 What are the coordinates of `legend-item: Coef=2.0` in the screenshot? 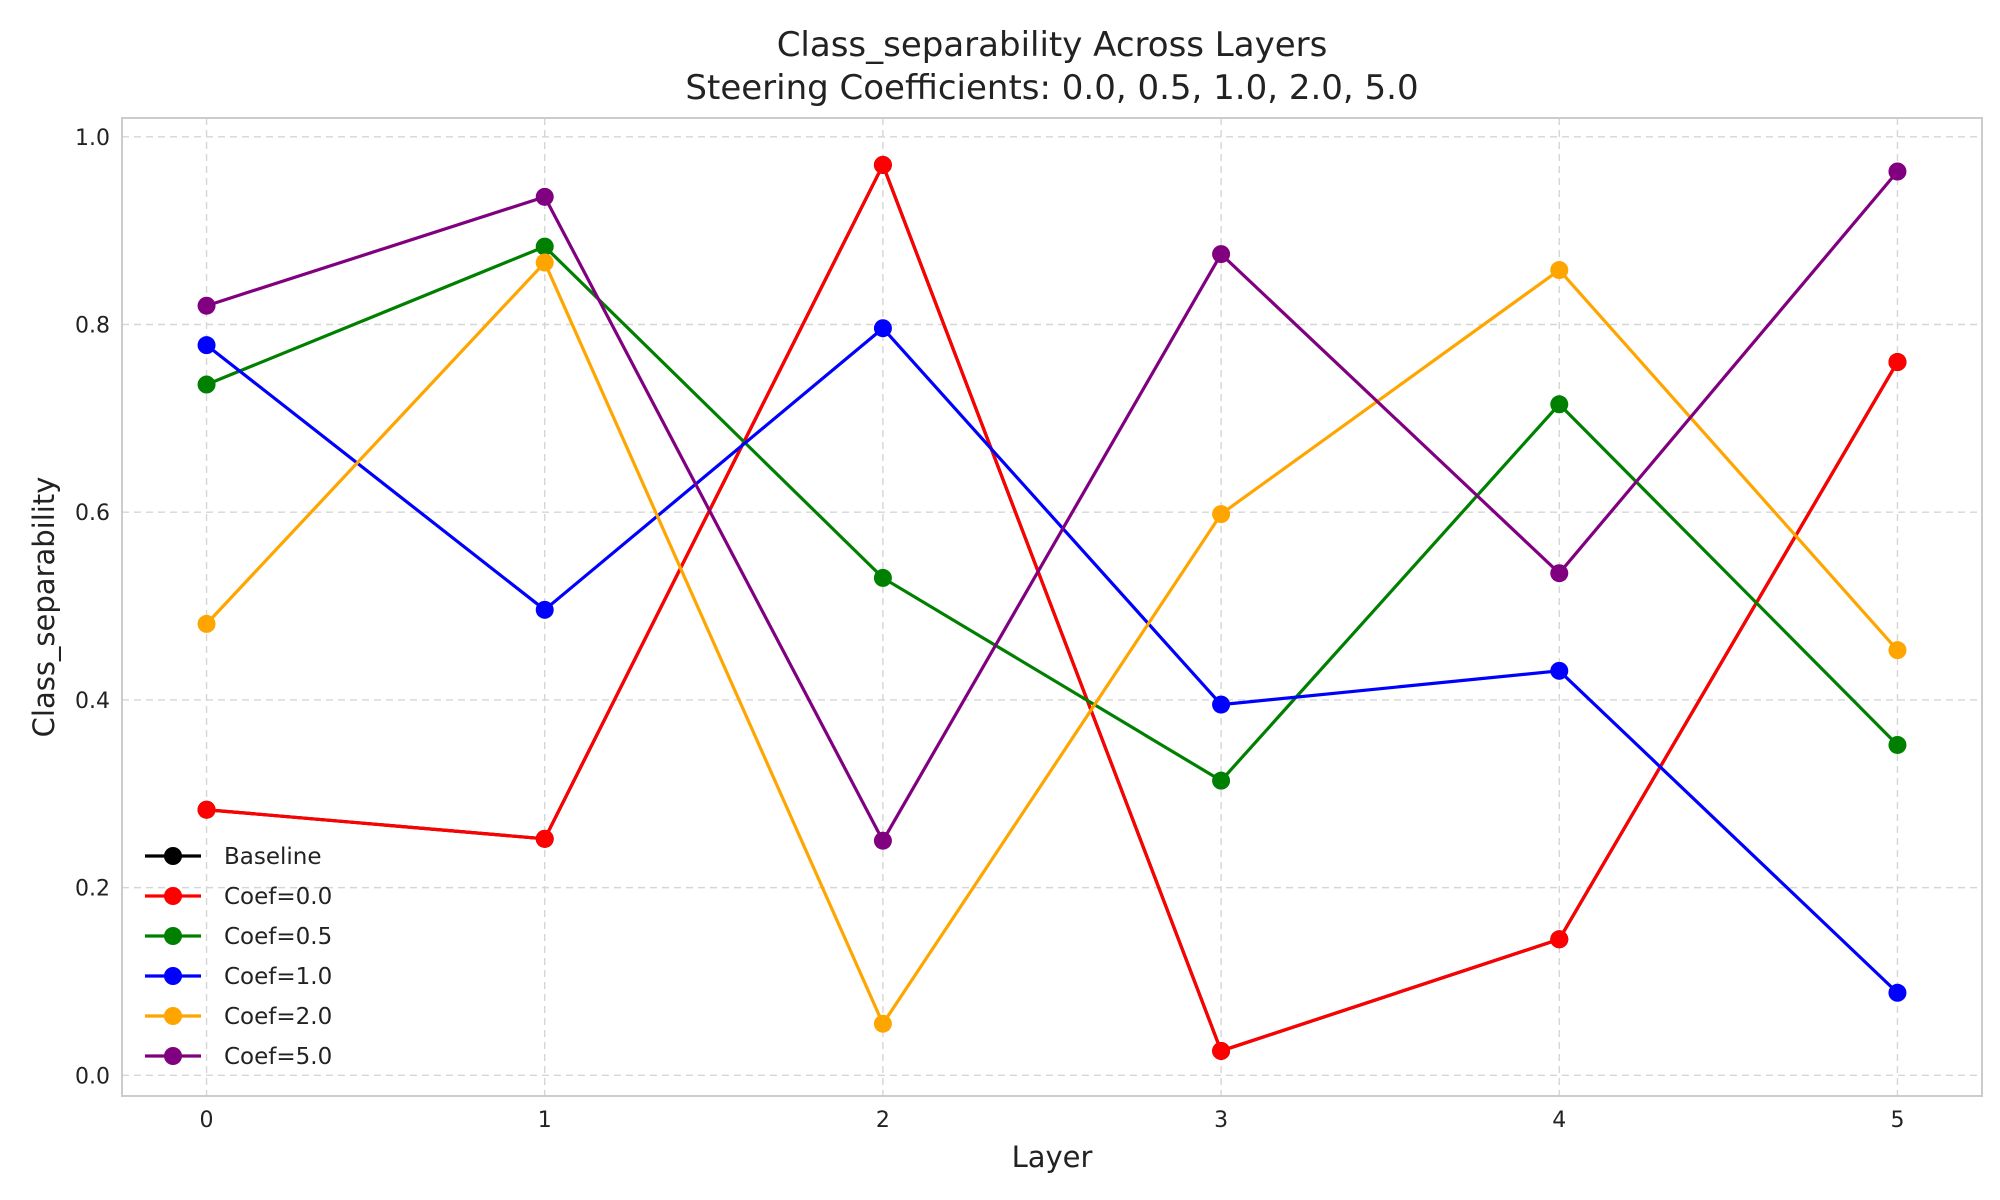 It's located at (238, 1017).